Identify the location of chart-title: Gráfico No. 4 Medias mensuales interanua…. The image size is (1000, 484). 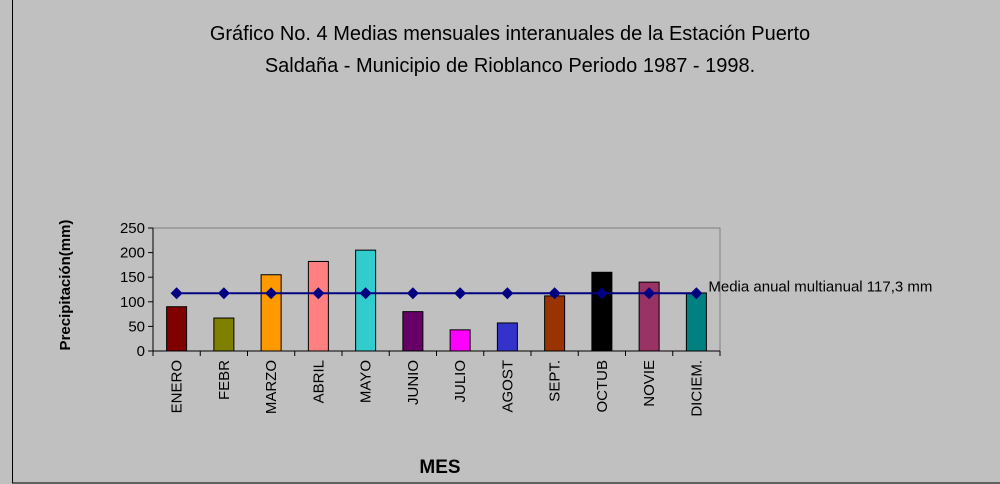
(510, 34).